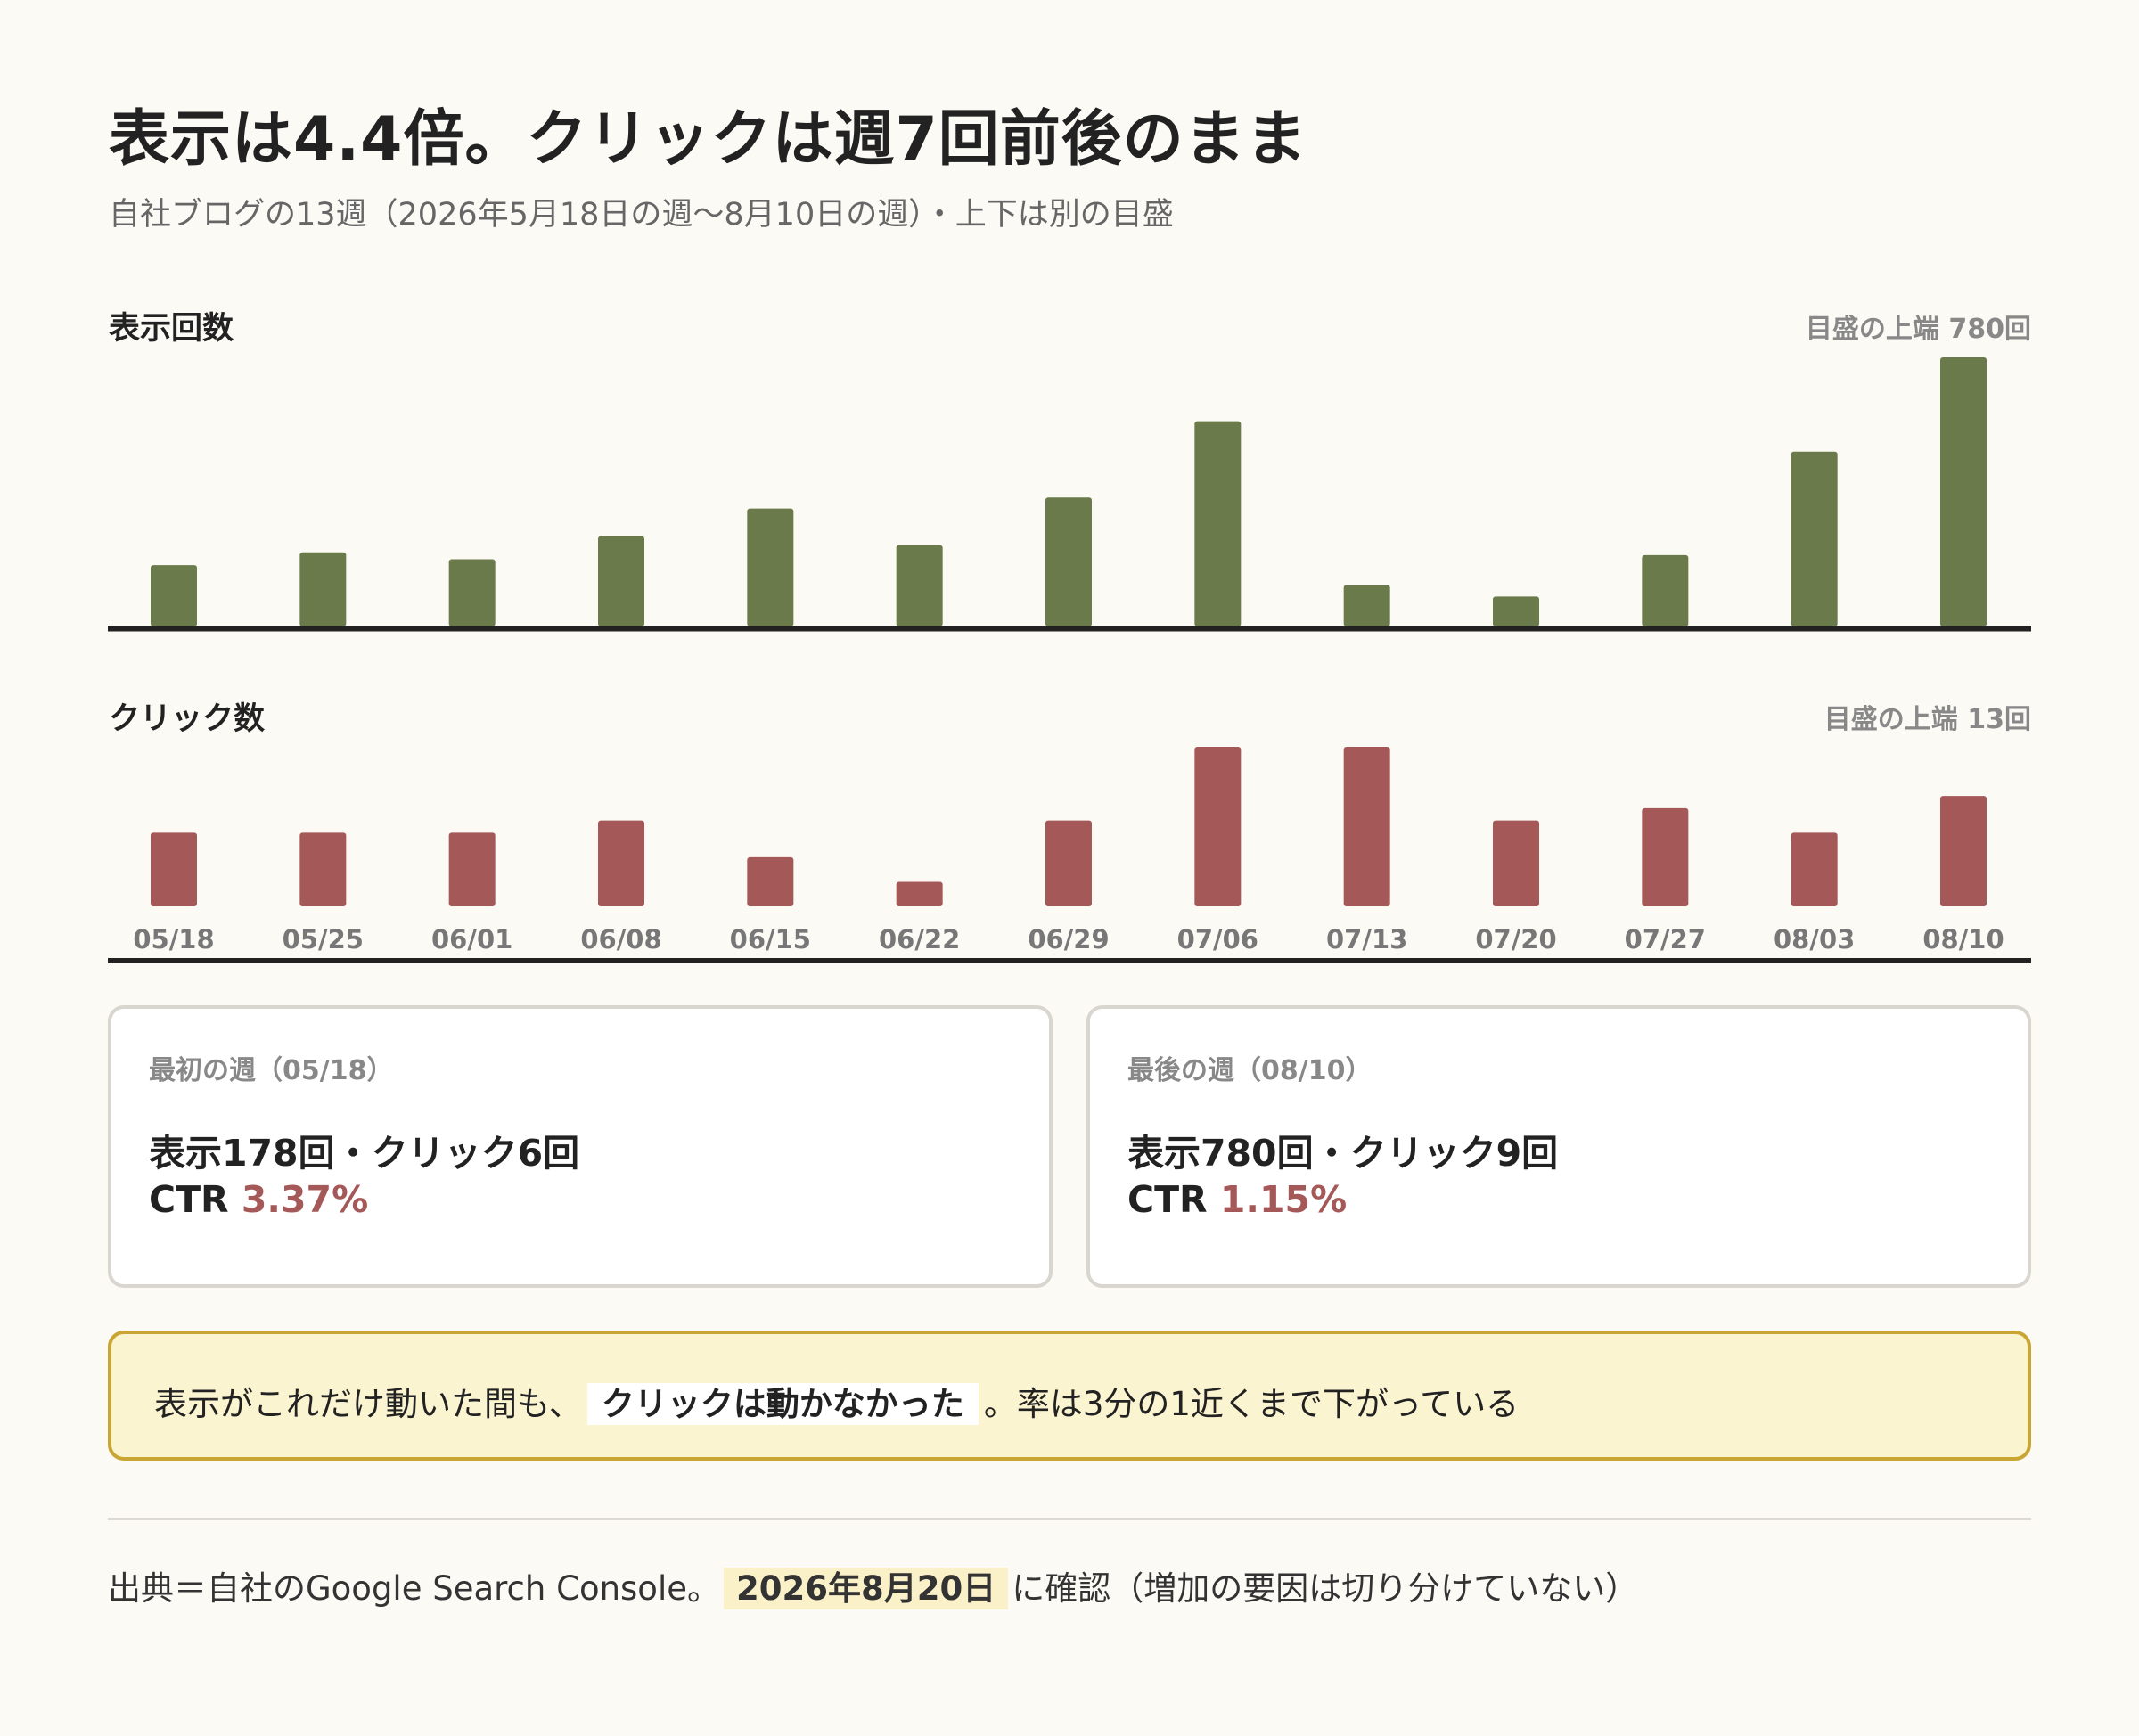  I want to click on source-date: 2026年8月20日, so click(866, 1589).